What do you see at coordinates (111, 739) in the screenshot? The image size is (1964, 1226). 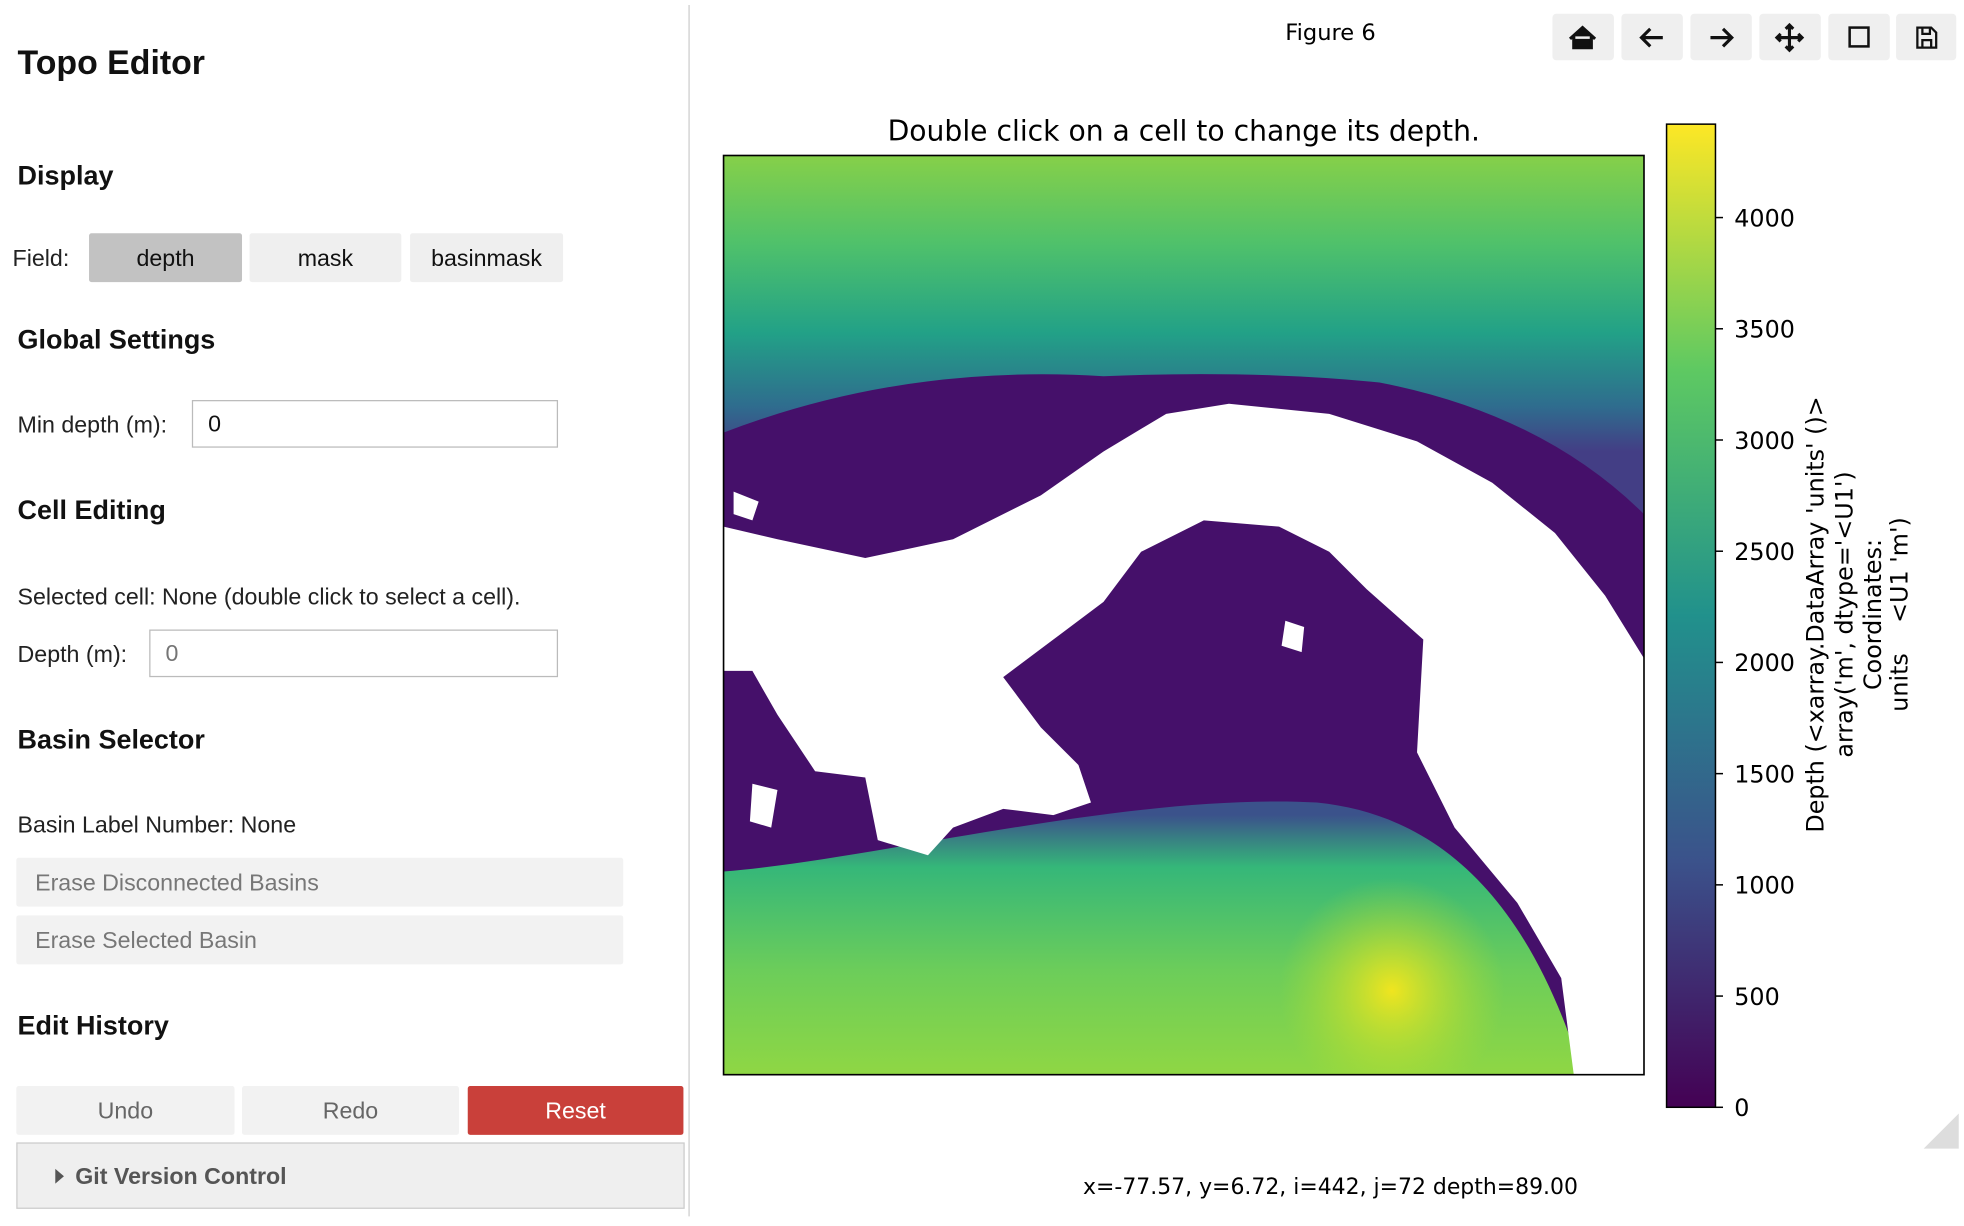 I see `section-heading: Basin Selector` at bounding box center [111, 739].